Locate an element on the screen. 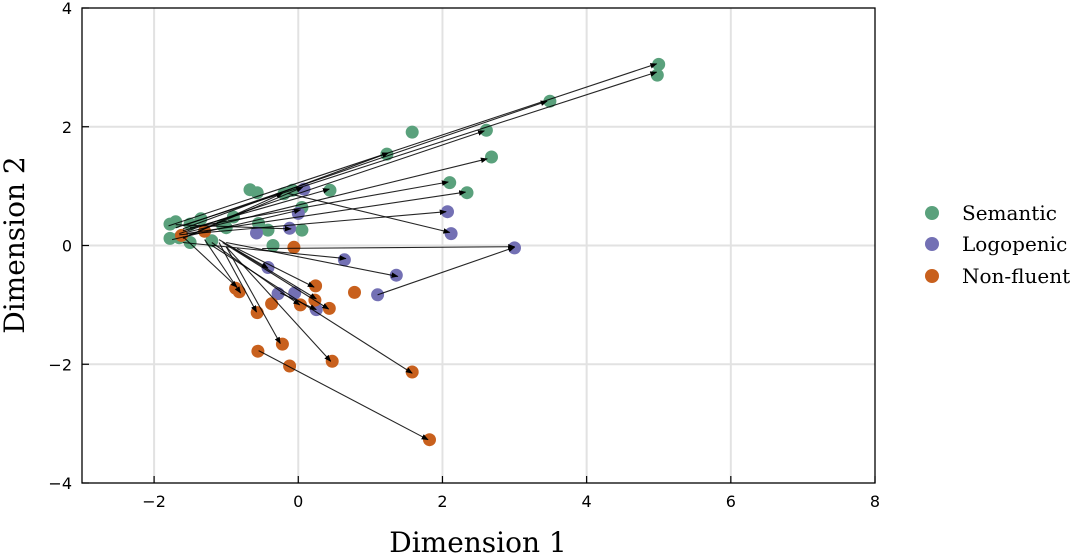 The height and width of the screenshot is (555, 1084). x-tick-label: 6 is located at coordinates (731, 501).